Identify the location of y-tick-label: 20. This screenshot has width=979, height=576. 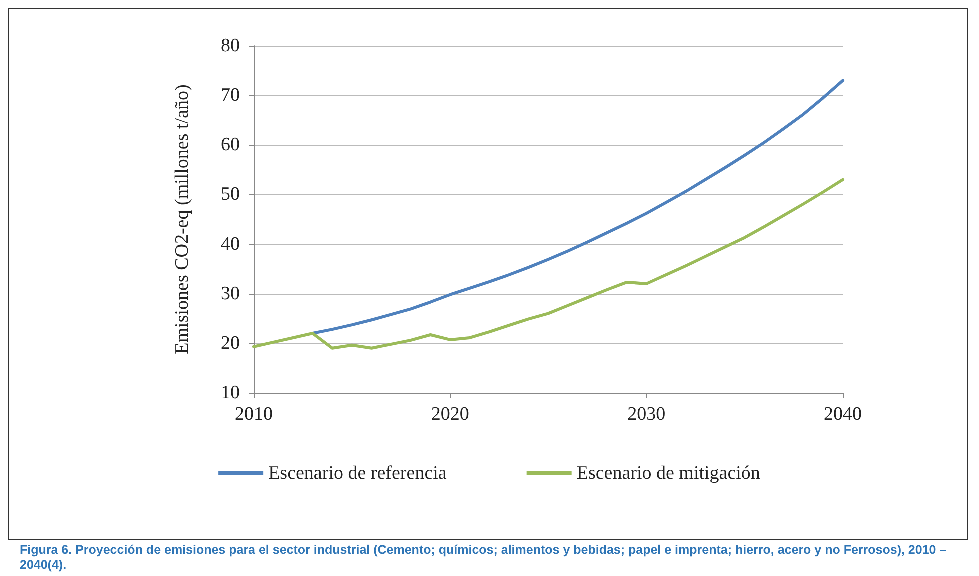
(230, 343).